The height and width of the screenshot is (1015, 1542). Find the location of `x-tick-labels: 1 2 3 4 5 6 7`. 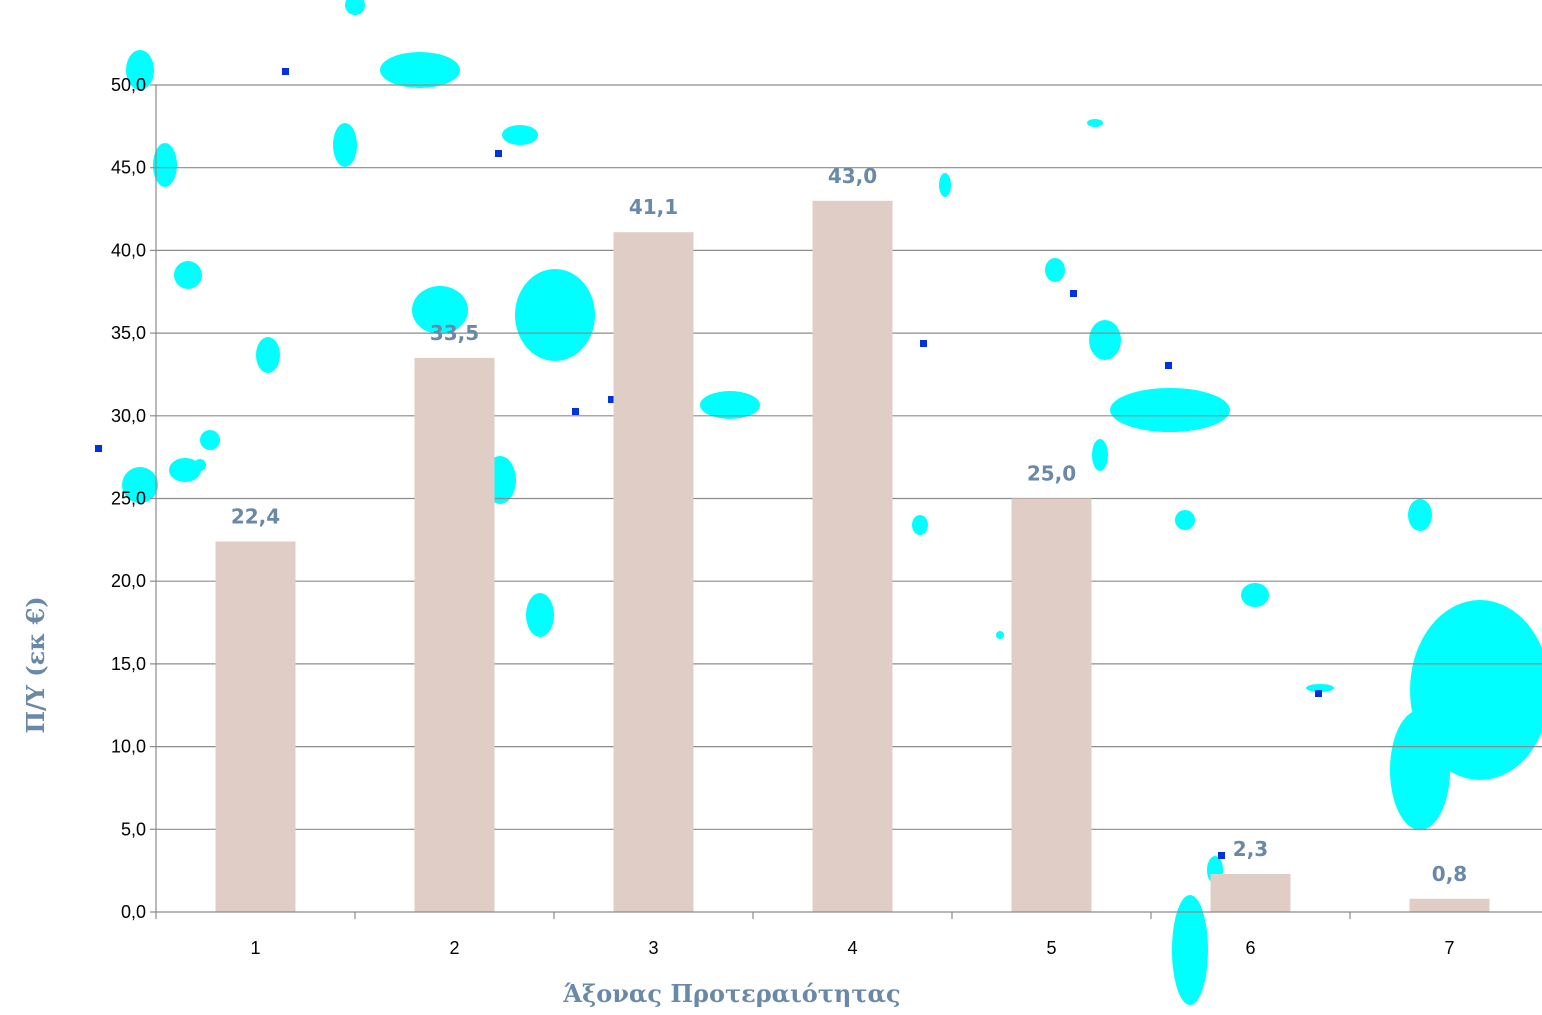

x-tick-labels: 1 2 3 4 5 6 7 is located at coordinates (852, 948).